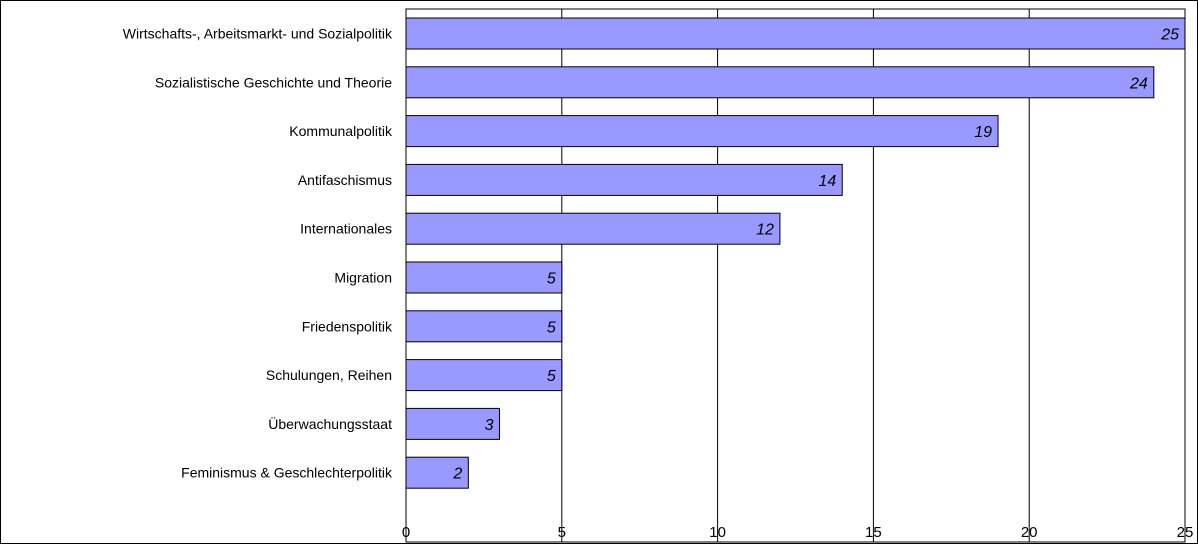  What do you see at coordinates (457, 474) in the screenshot?
I see `data-label-9: 2` at bounding box center [457, 474].